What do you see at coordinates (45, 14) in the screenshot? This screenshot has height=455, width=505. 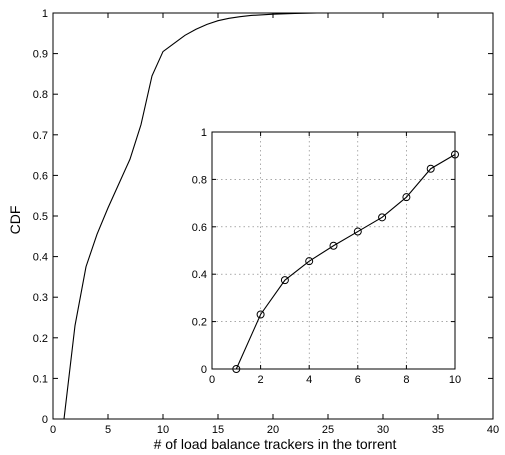 I see `main-y-tick-label: 1` at bounding box center [45, 14].